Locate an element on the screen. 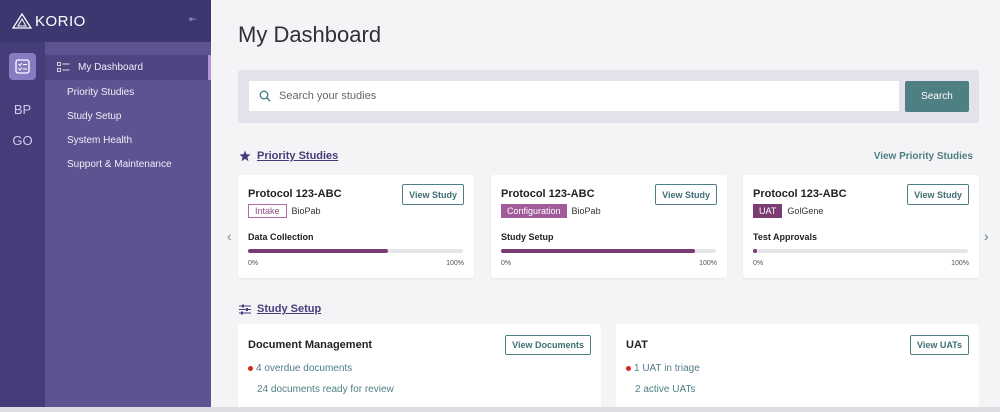 The height and width of the screenshot is (412, 1000). status-badge: UAT is located at coordinates (768, 211).